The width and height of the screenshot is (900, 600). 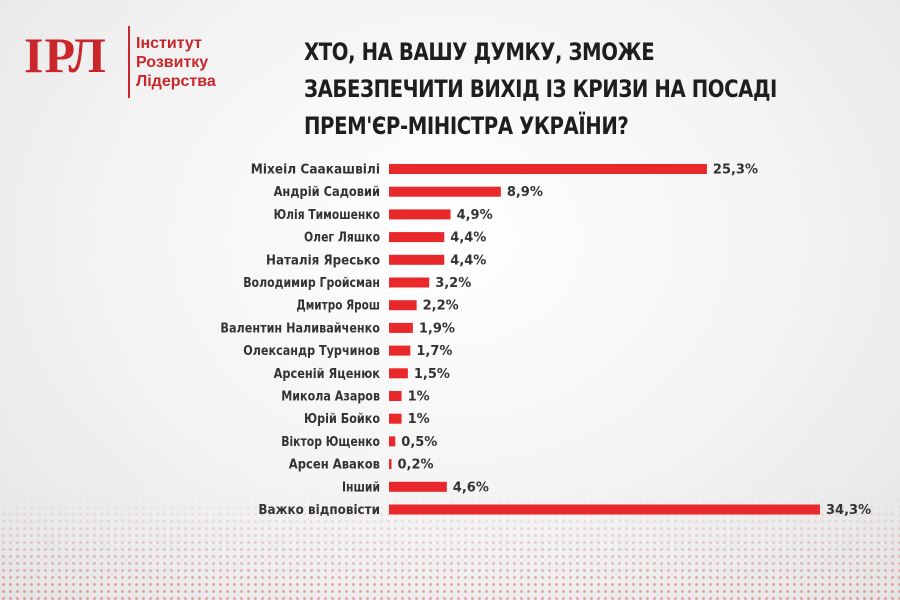 What do you see at coordinates (848, 510) in the screenshot?
I see `value-label: 34,3%` at bounding box center [848, 510].